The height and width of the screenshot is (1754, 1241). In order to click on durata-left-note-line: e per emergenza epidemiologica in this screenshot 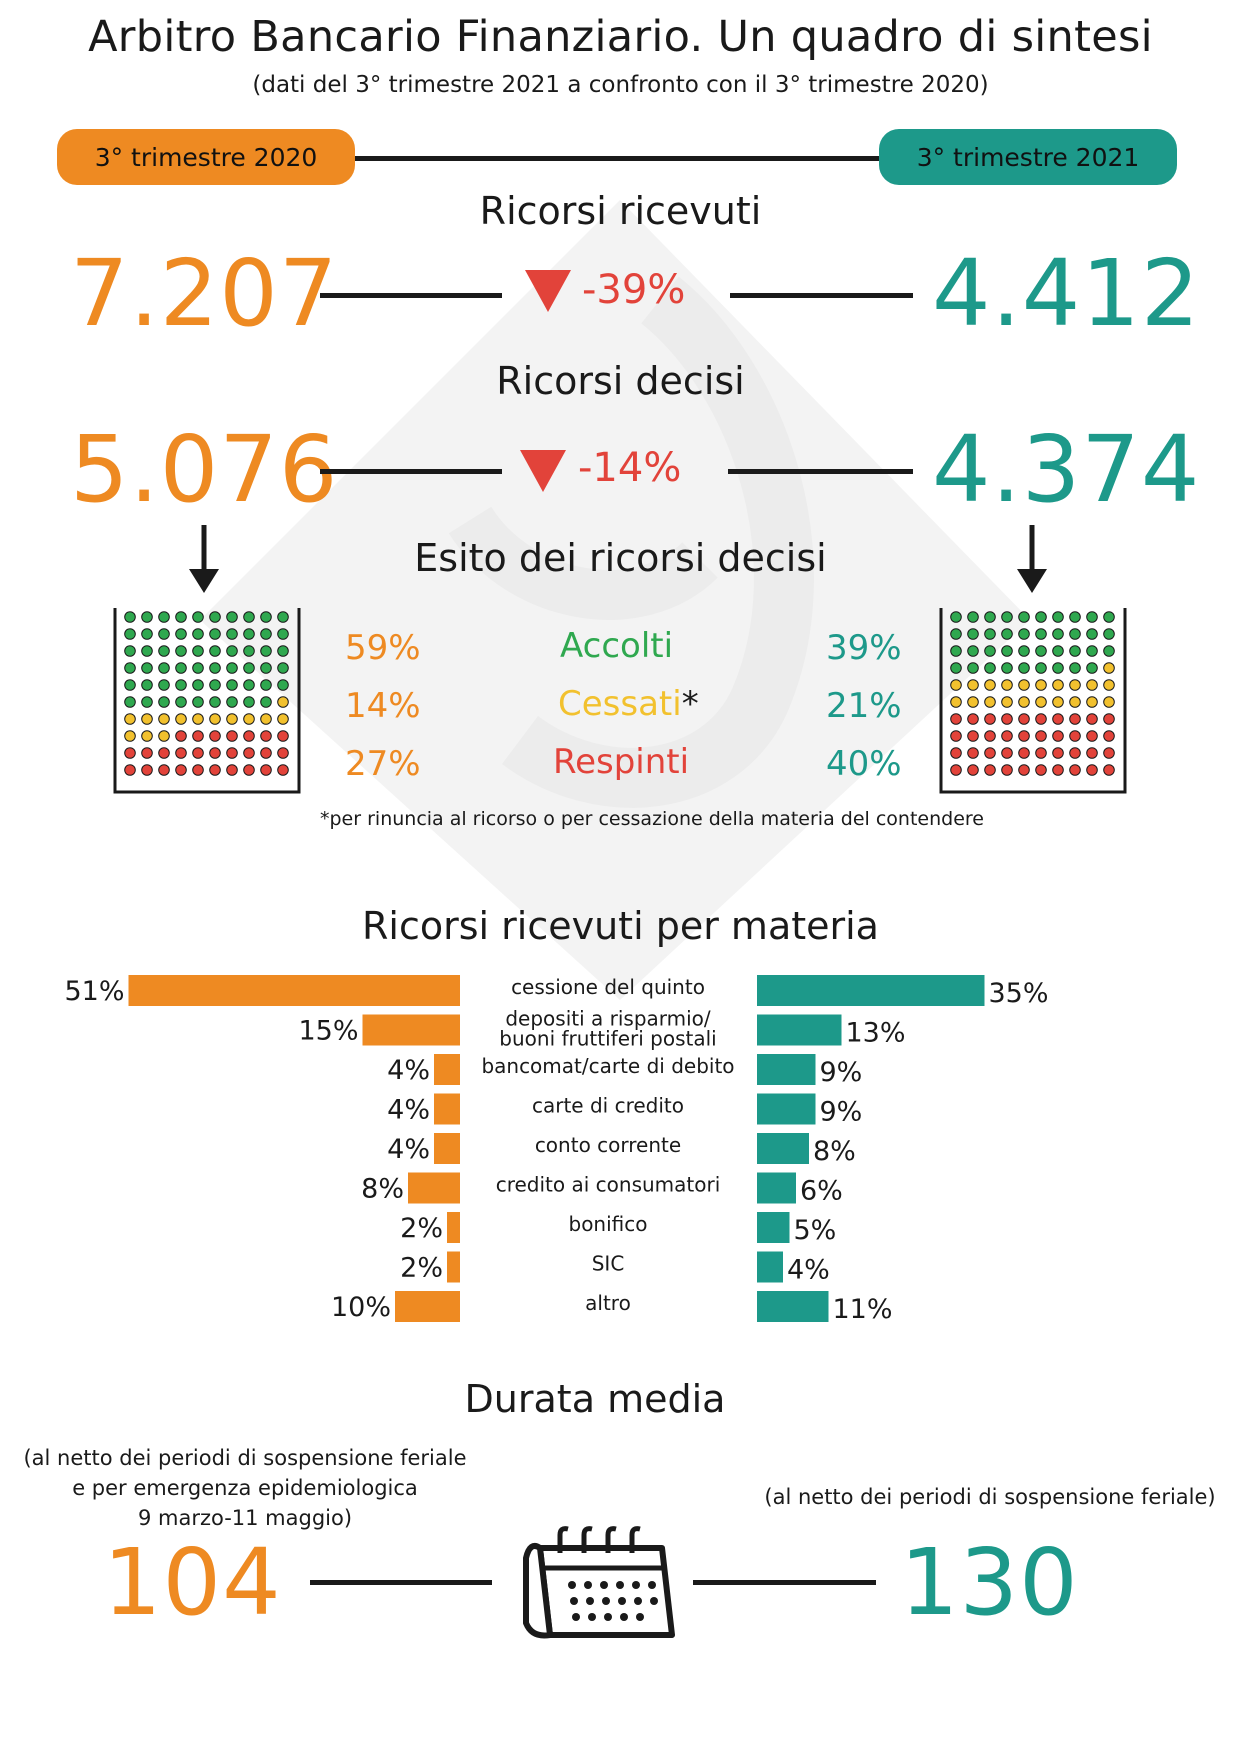, I will do `click(245, 1488)`.